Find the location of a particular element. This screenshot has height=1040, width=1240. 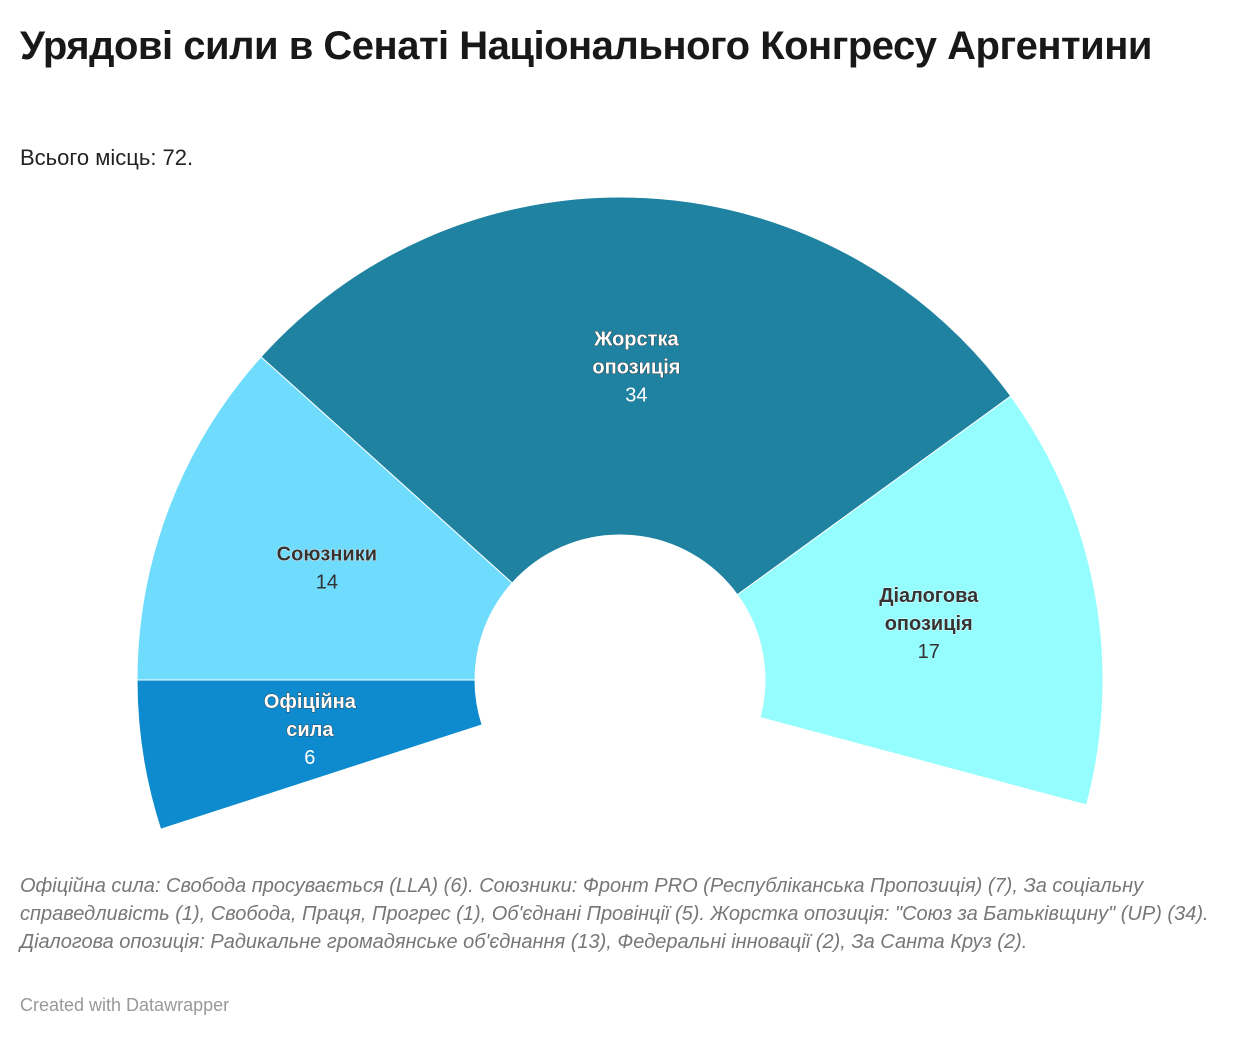

slice-value: 14 is located at coordinates (327, 582).